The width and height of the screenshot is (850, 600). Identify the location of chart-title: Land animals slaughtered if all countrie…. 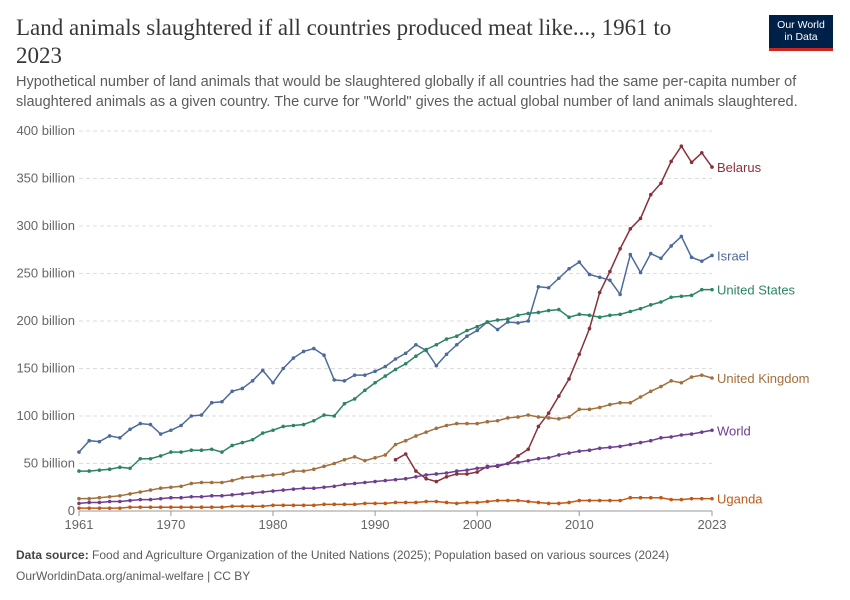
(344, 41).